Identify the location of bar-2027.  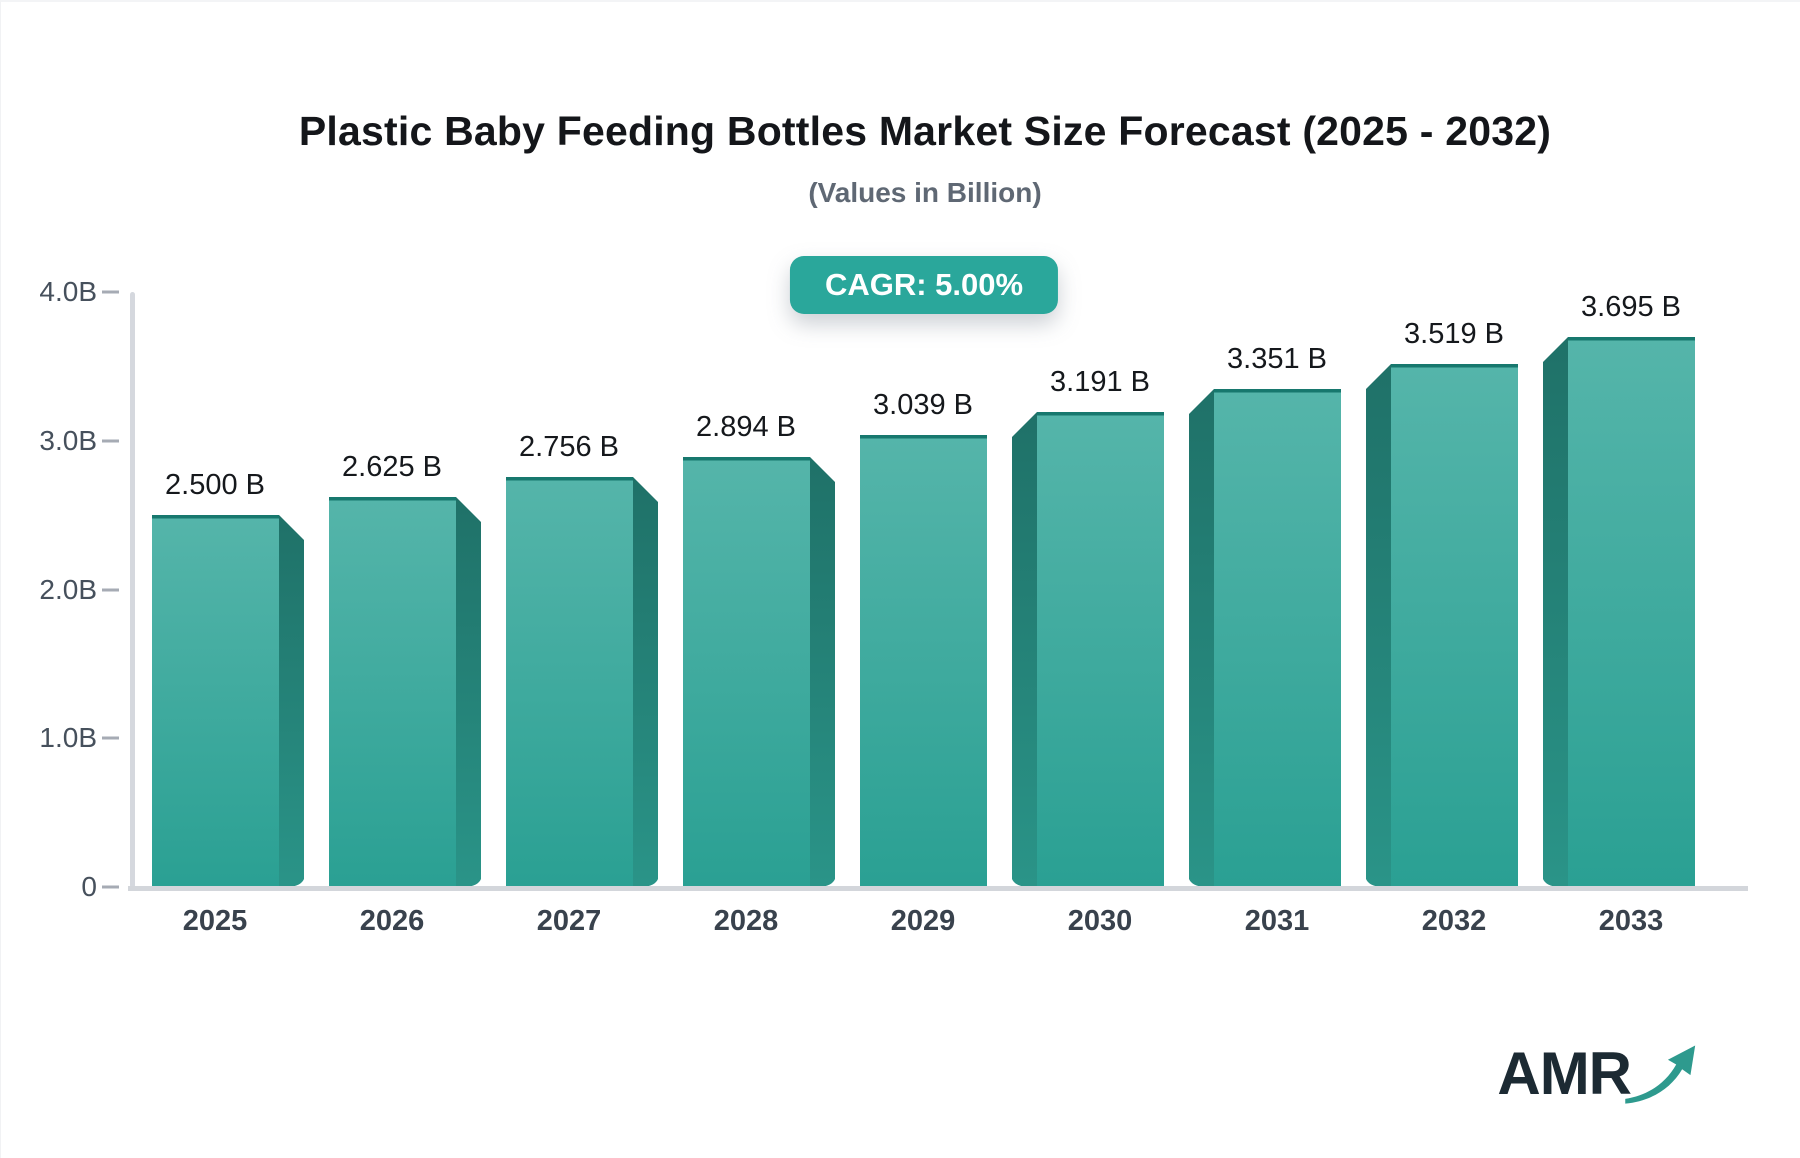
(581, 682).